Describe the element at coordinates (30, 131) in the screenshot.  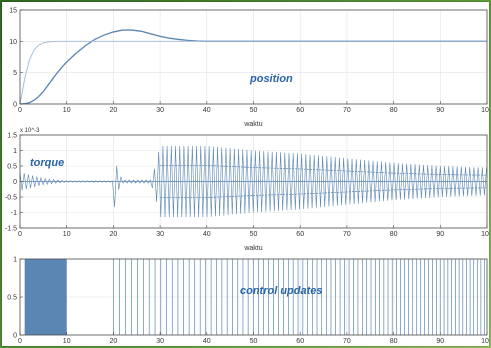
I see `y-exponent-label: x 10^-3` at that location.